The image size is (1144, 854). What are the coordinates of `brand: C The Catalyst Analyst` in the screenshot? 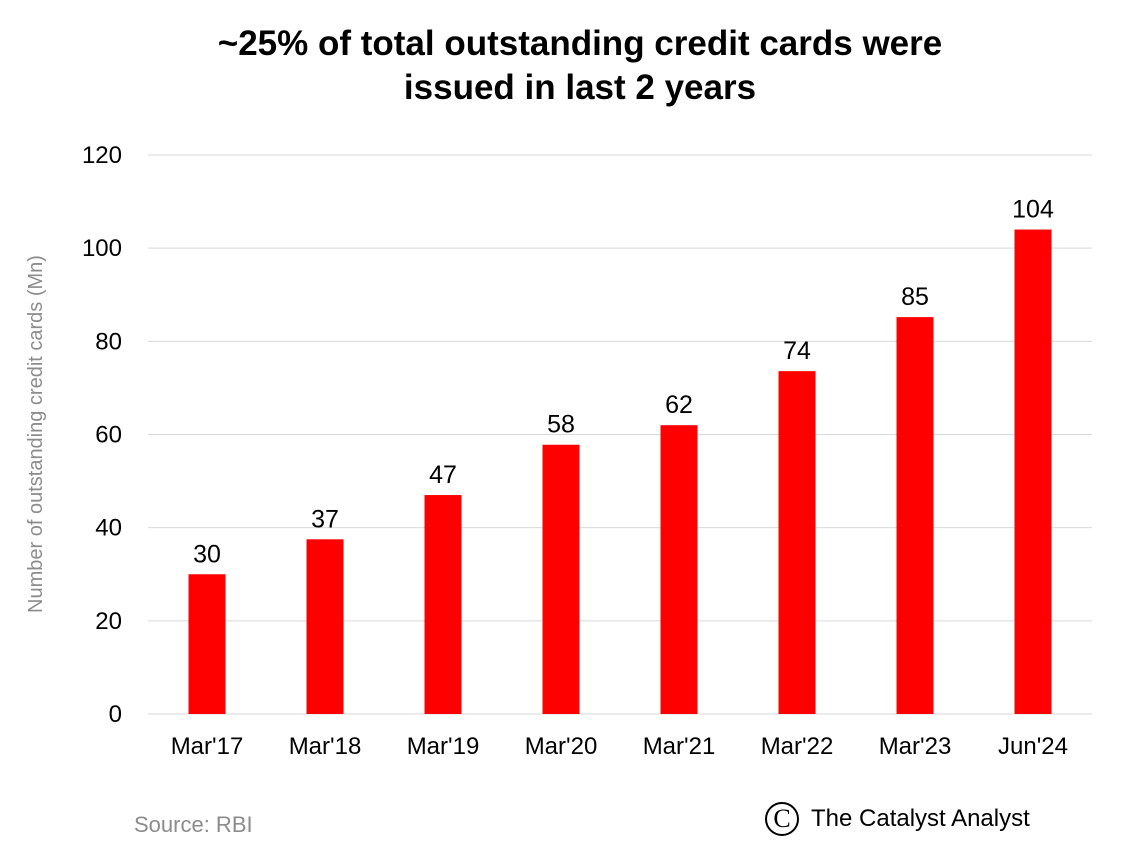 It's located at (897, 819).